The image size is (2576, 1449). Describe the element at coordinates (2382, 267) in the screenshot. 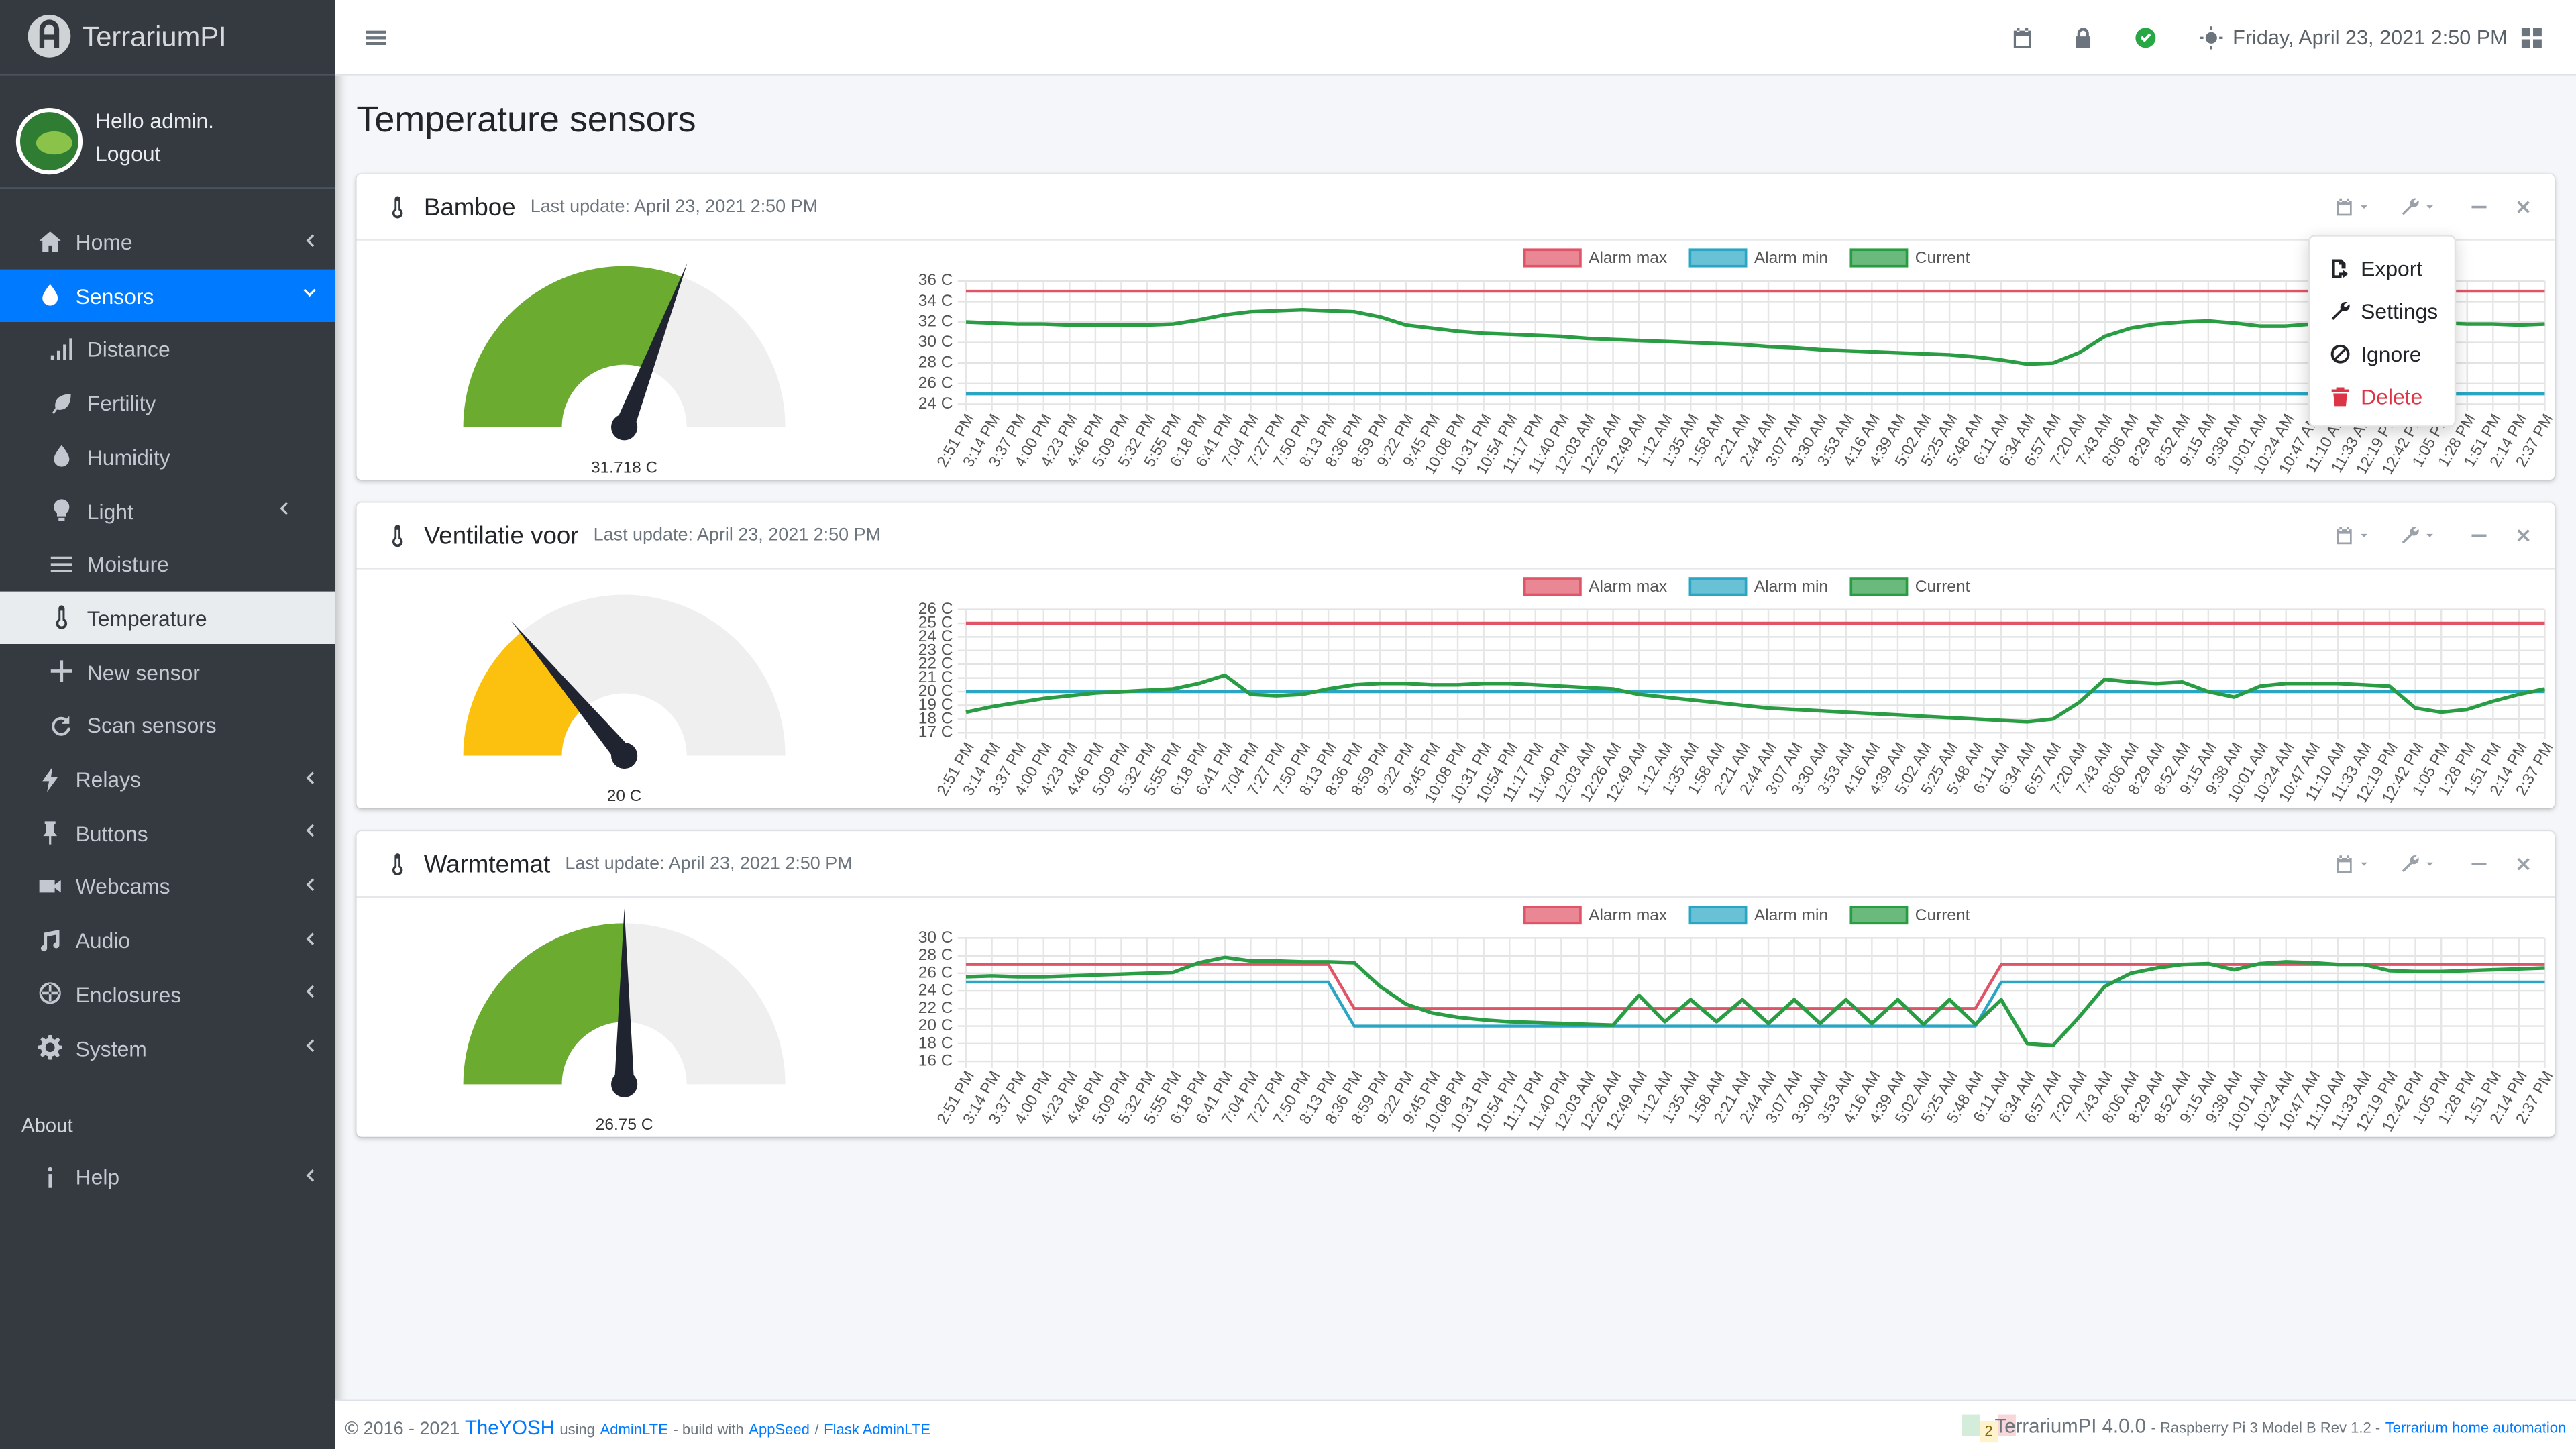

I see `dropdown-item: Export` at that location.